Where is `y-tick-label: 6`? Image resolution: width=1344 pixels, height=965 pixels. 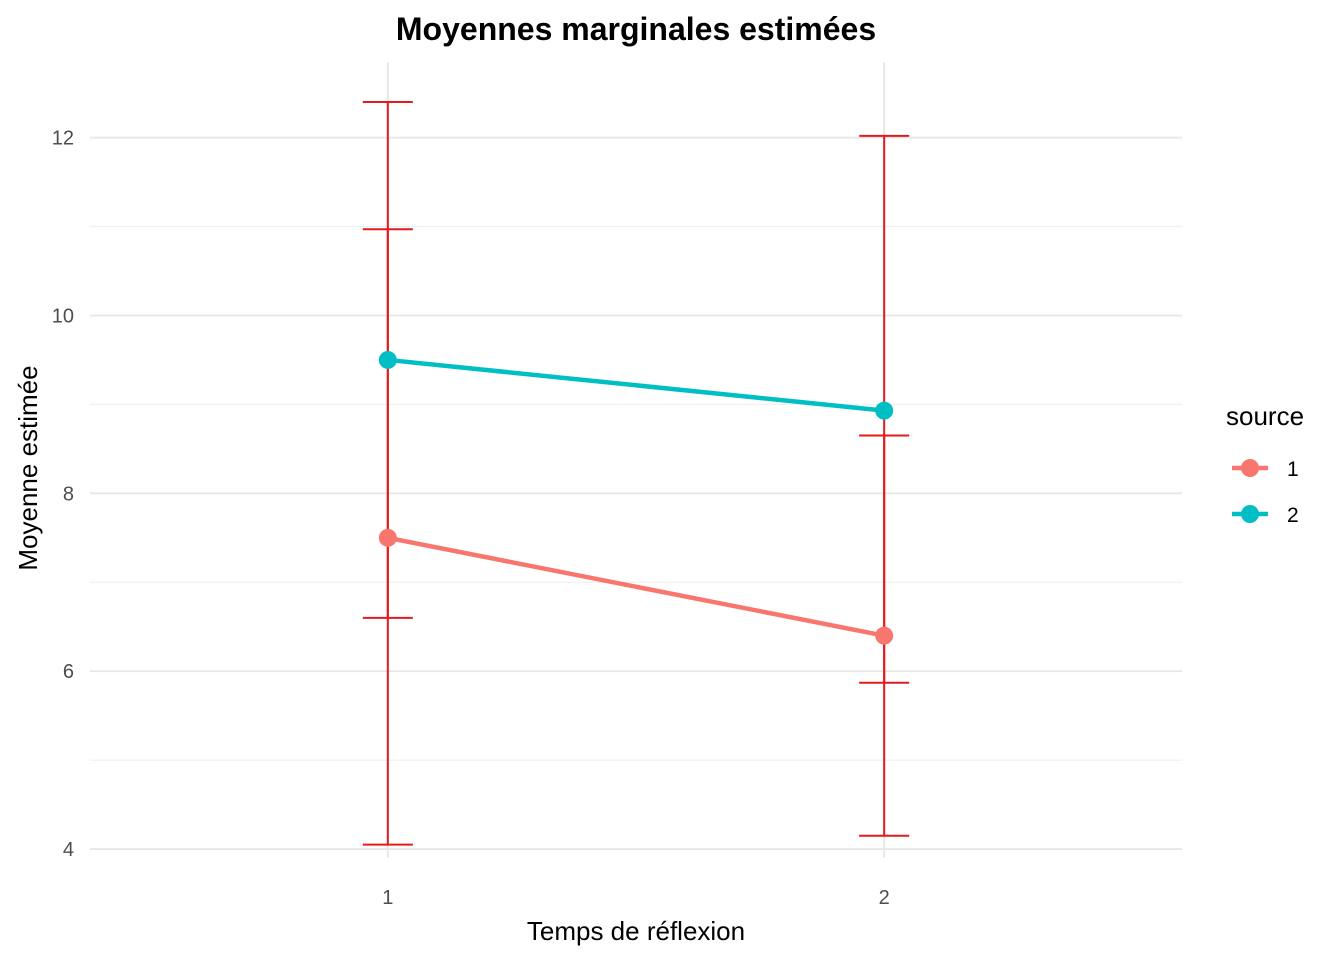 y-tick-label: 6 is located at coordinates (68, 672).